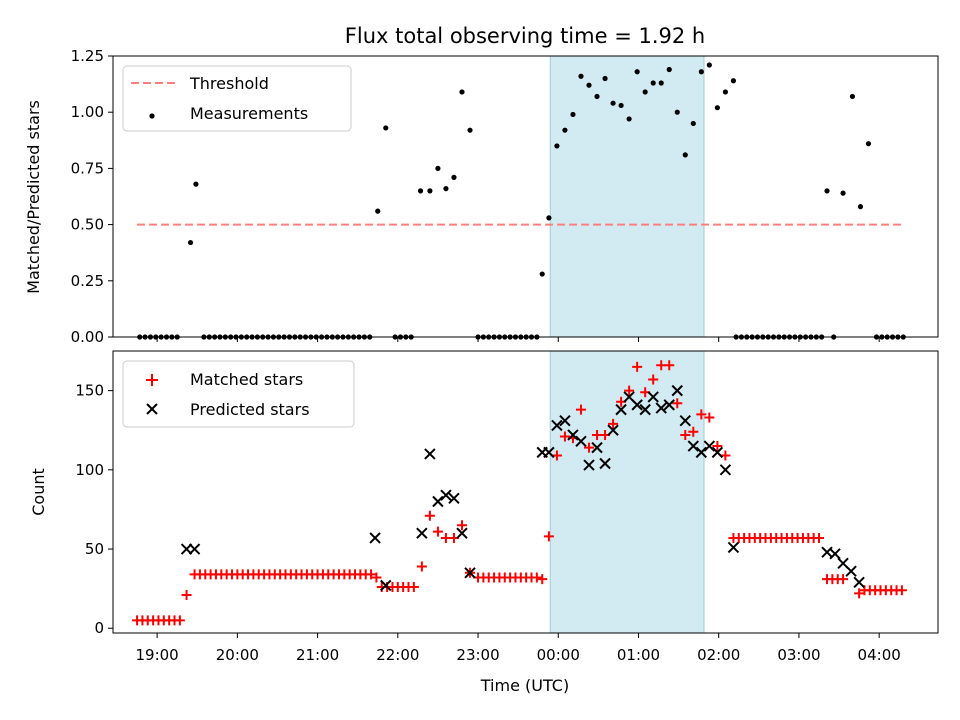  I want to click on top-y-tick-label: 0.25, so click(87, 281).